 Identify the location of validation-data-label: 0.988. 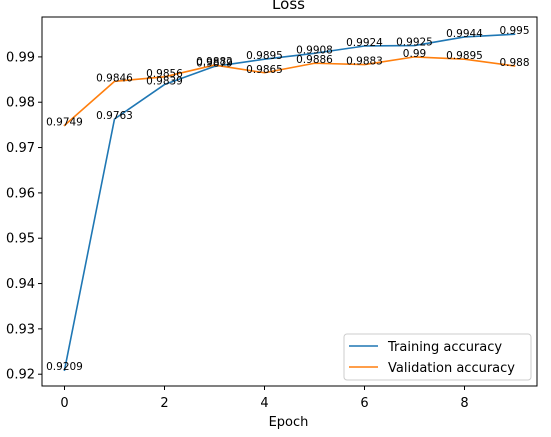
(514, 63).